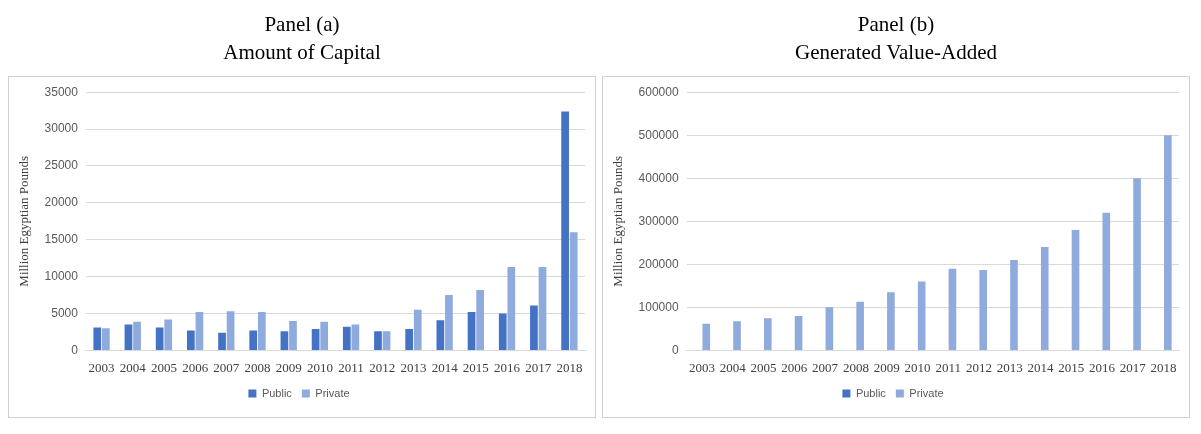  What do you see at coordinates (61, 128) in the screenshot?
I see `y-tick-label: 30000` at bounding box center [61, 128].